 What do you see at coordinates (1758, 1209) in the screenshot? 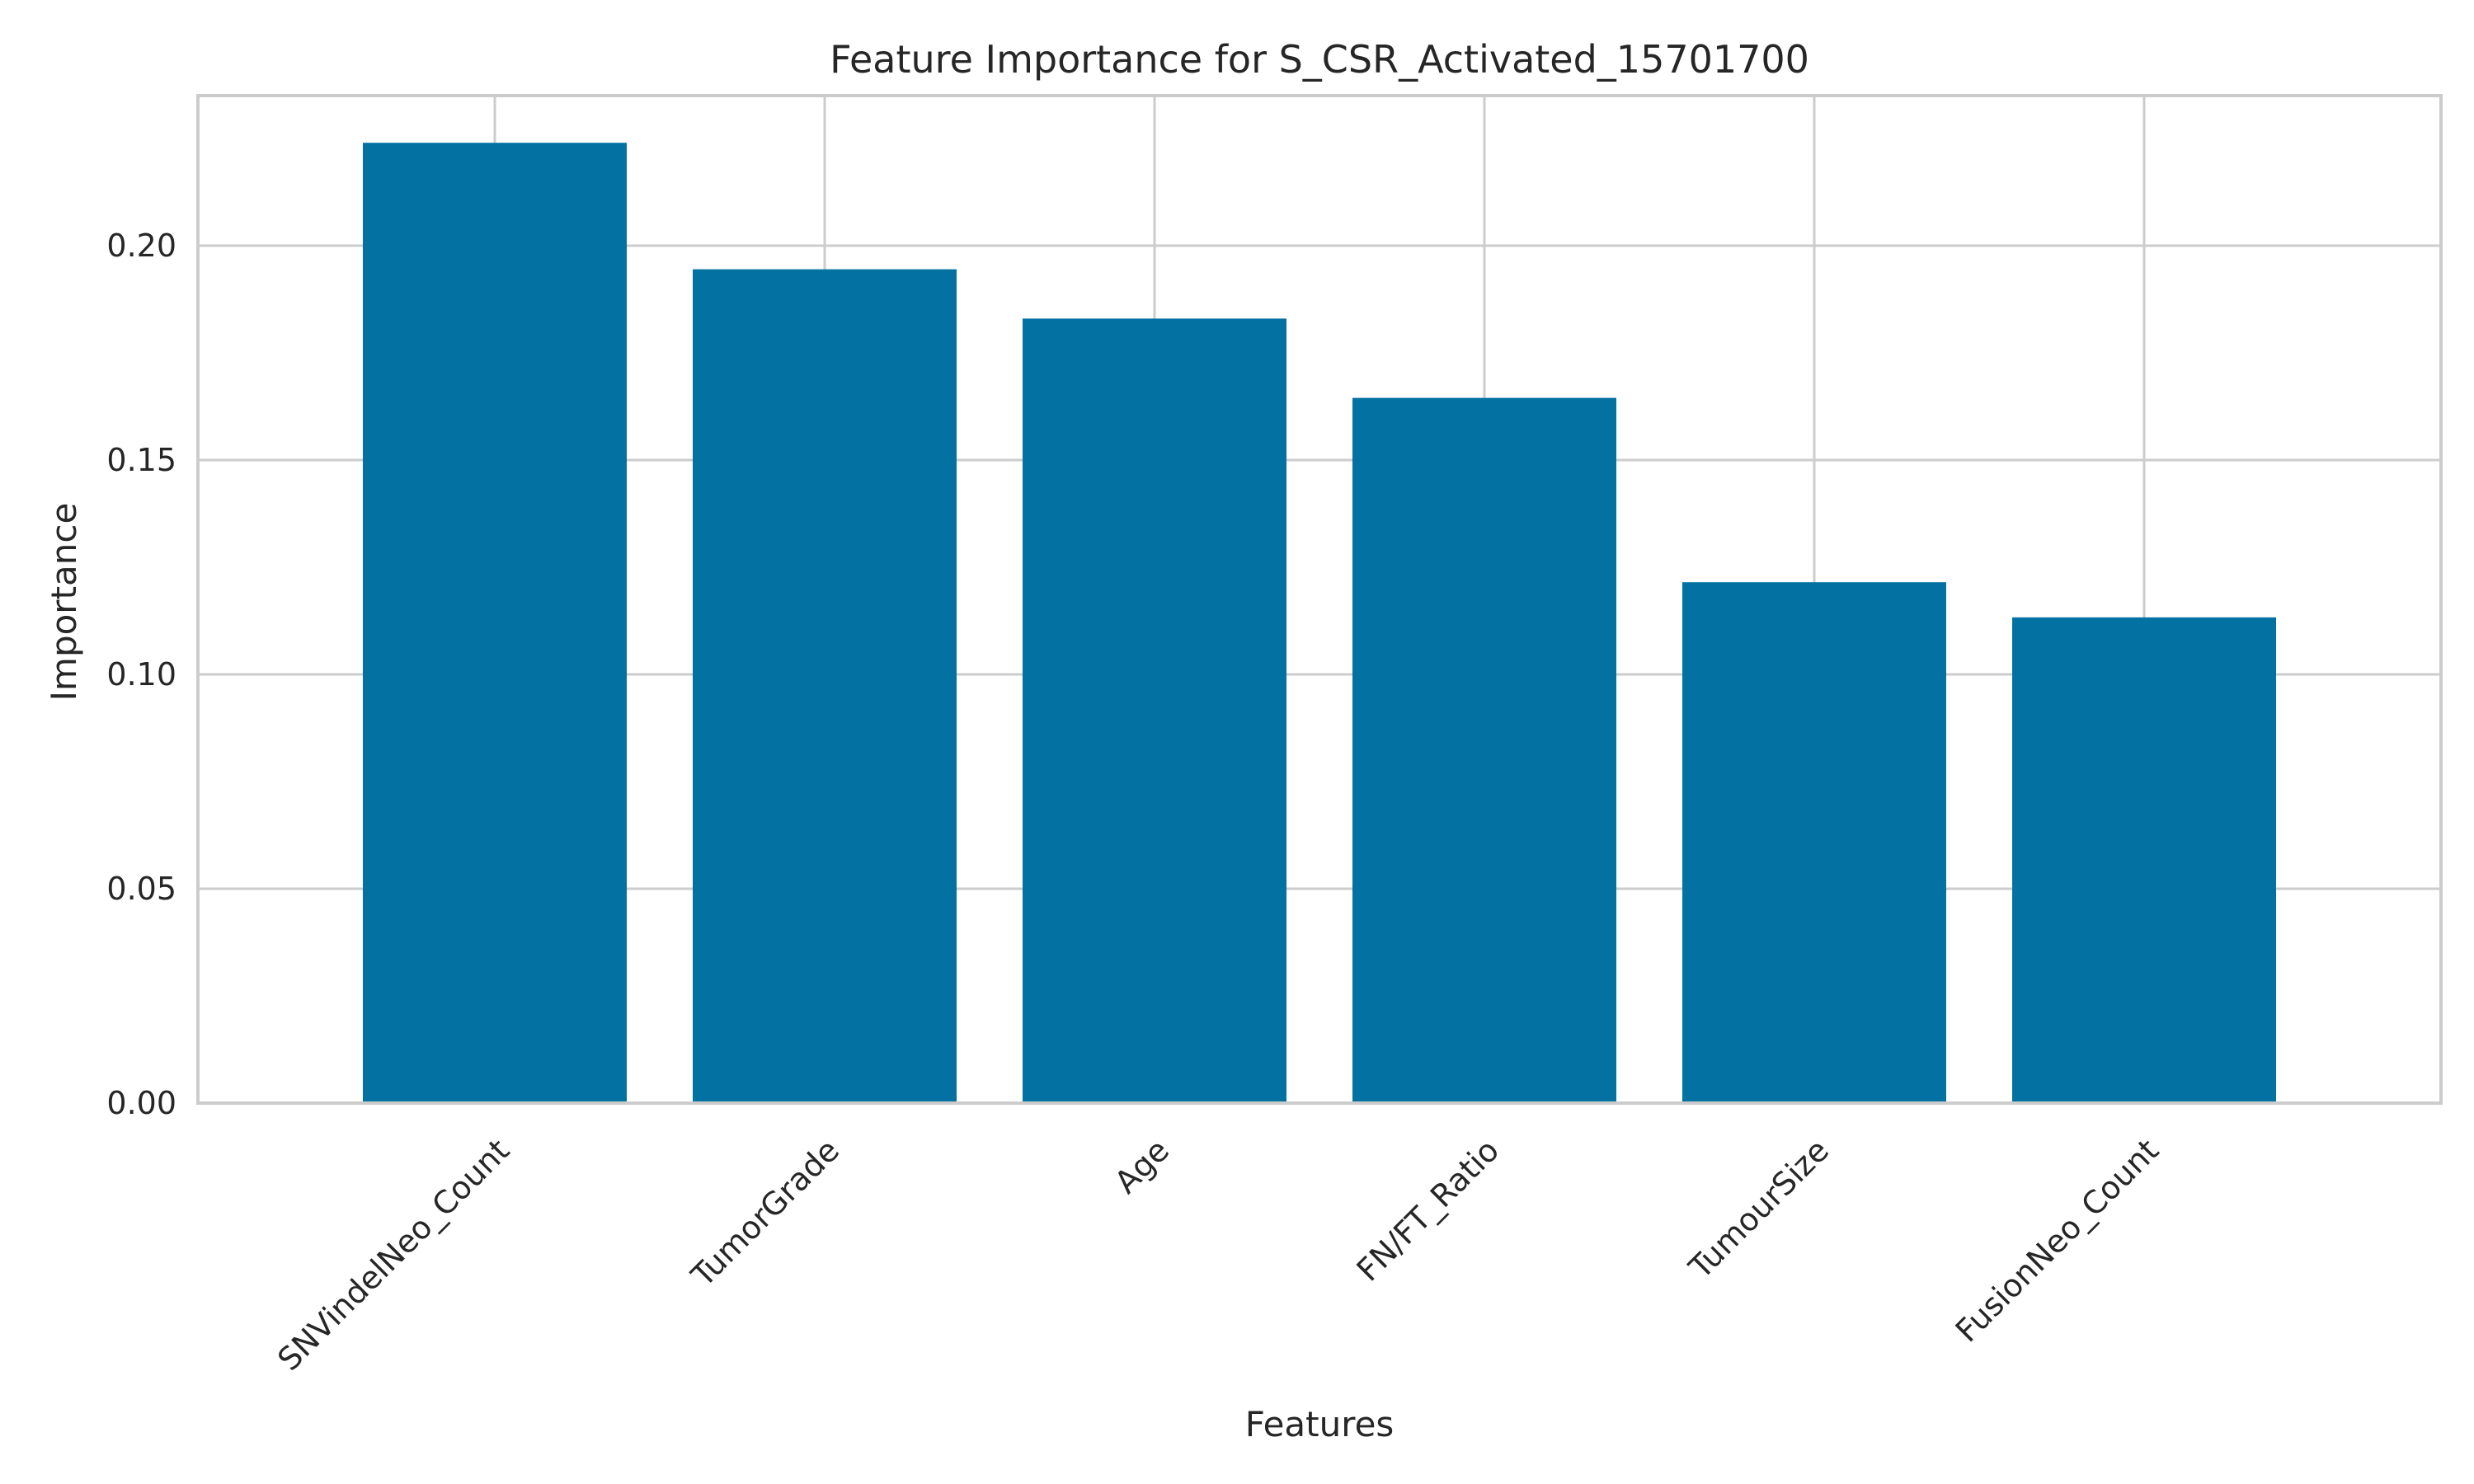
I see `x-tick-label: TumourSize` at bounding box center [1758, 1209].